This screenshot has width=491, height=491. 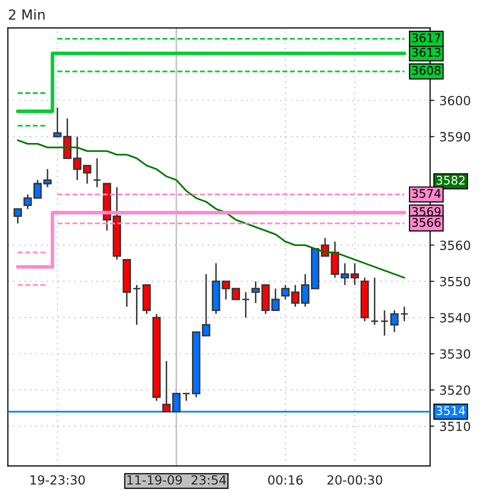 What do you see at coordinates (455, 137) in the screenshot?
I see `y-tick-label: 3590` at bounding box center [455, 137].